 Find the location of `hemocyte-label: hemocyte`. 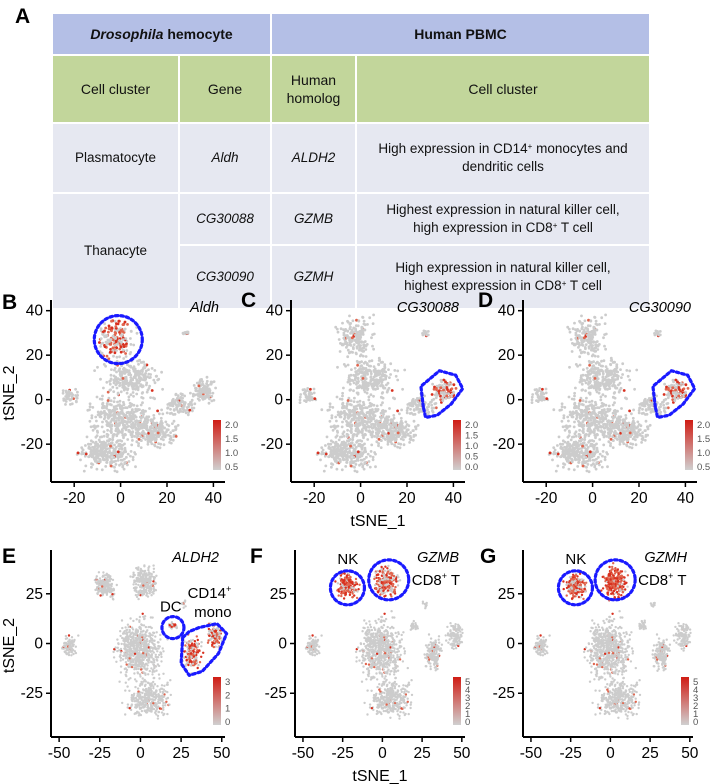

hemocyte-label: hemocyte is located at coordinates (198, 33).